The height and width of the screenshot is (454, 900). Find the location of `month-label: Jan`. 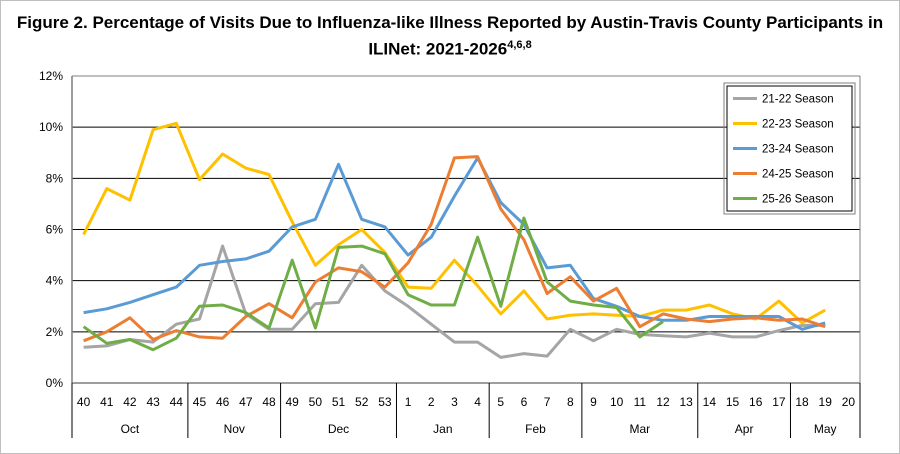

month-label: Jan is located at coordinates (442, 429).